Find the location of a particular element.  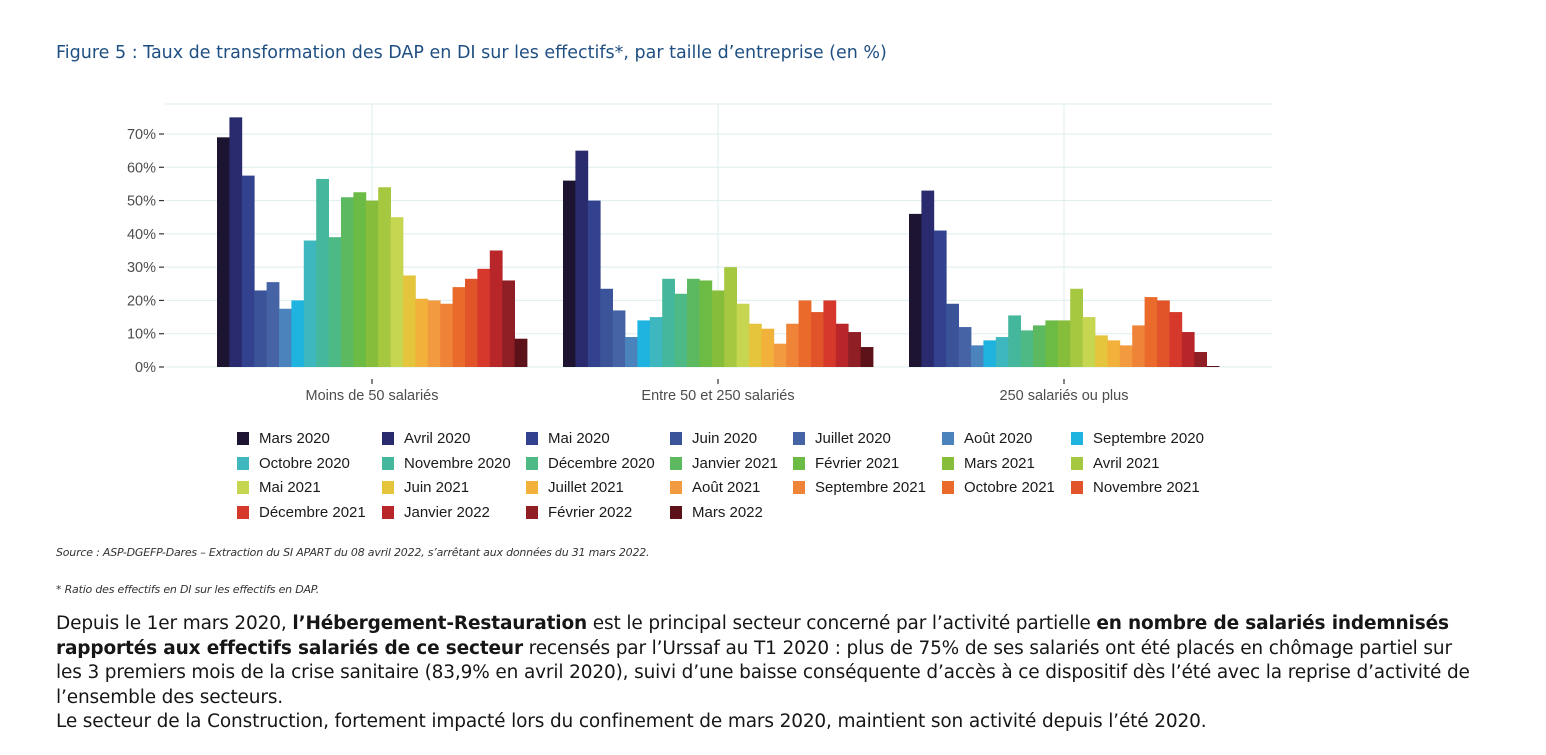

legend-item: Septembre 2020 is located at coordinates (1137, 438).